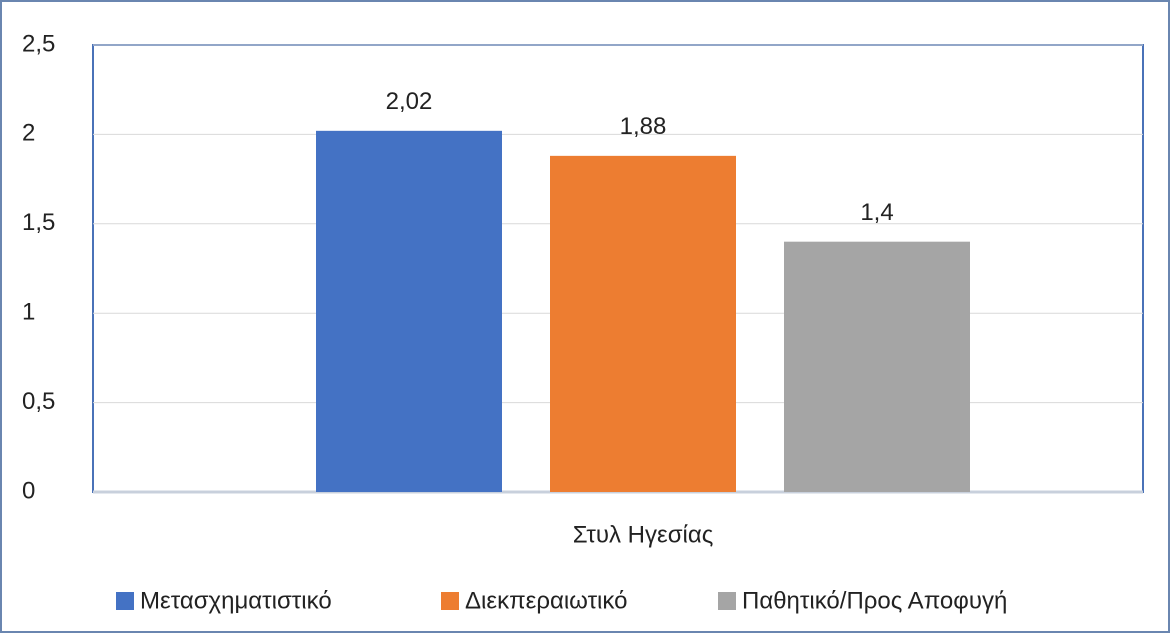  I want to click on y-tick-label: 0, so click(28, 490).